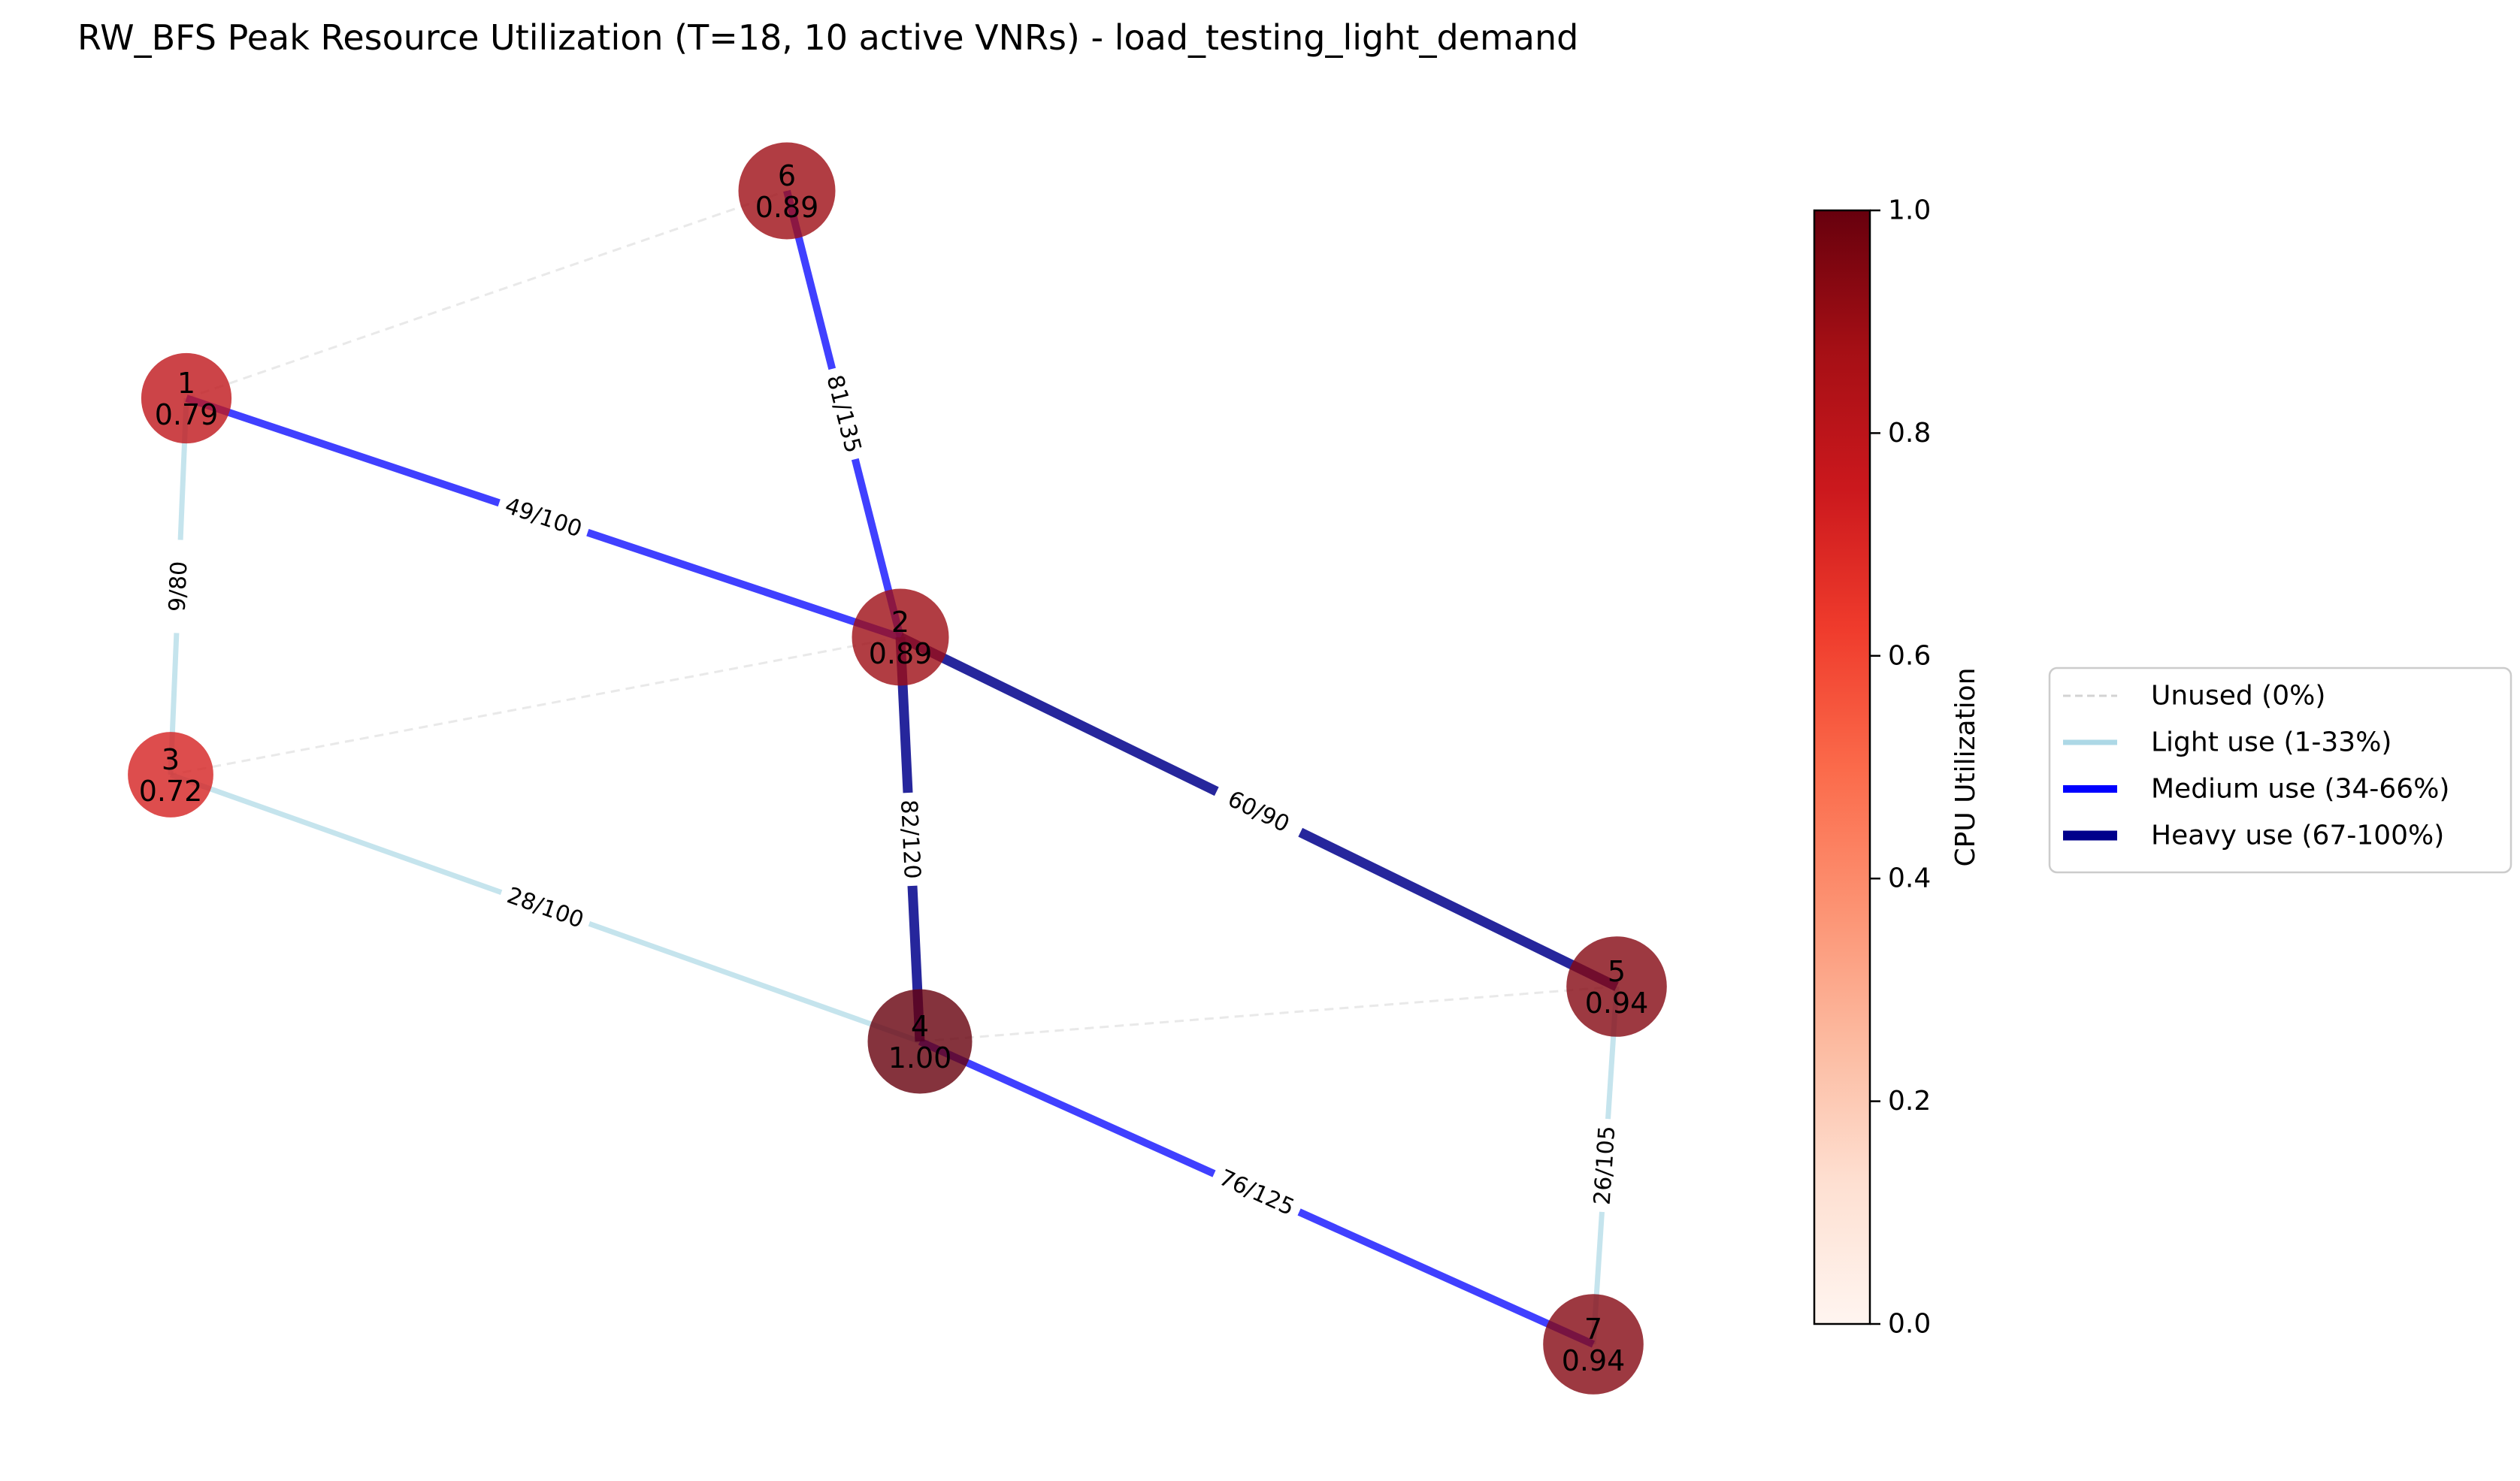  I want to click on legend-label-medium: Medium use (34-66%), so click(2300, 789).